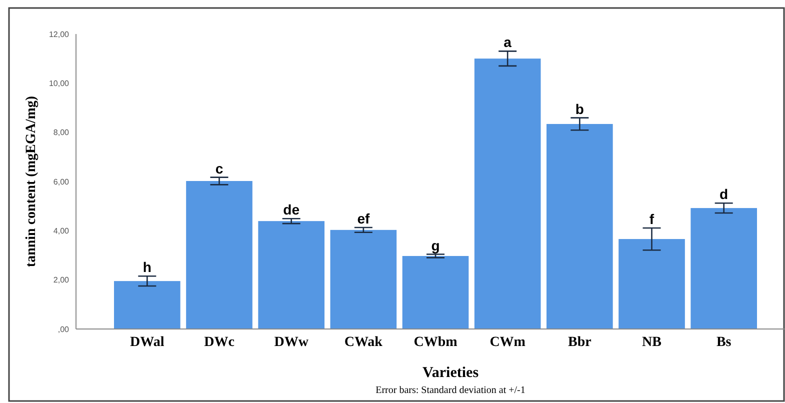 This screenshot has height=403, width=785. I want to click on y-tick-label: ,00, so click(64, 329).